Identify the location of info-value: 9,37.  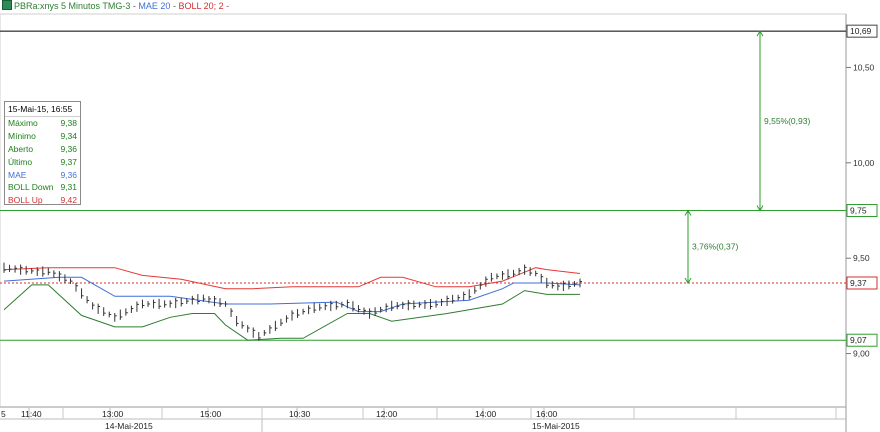
(68, 161).